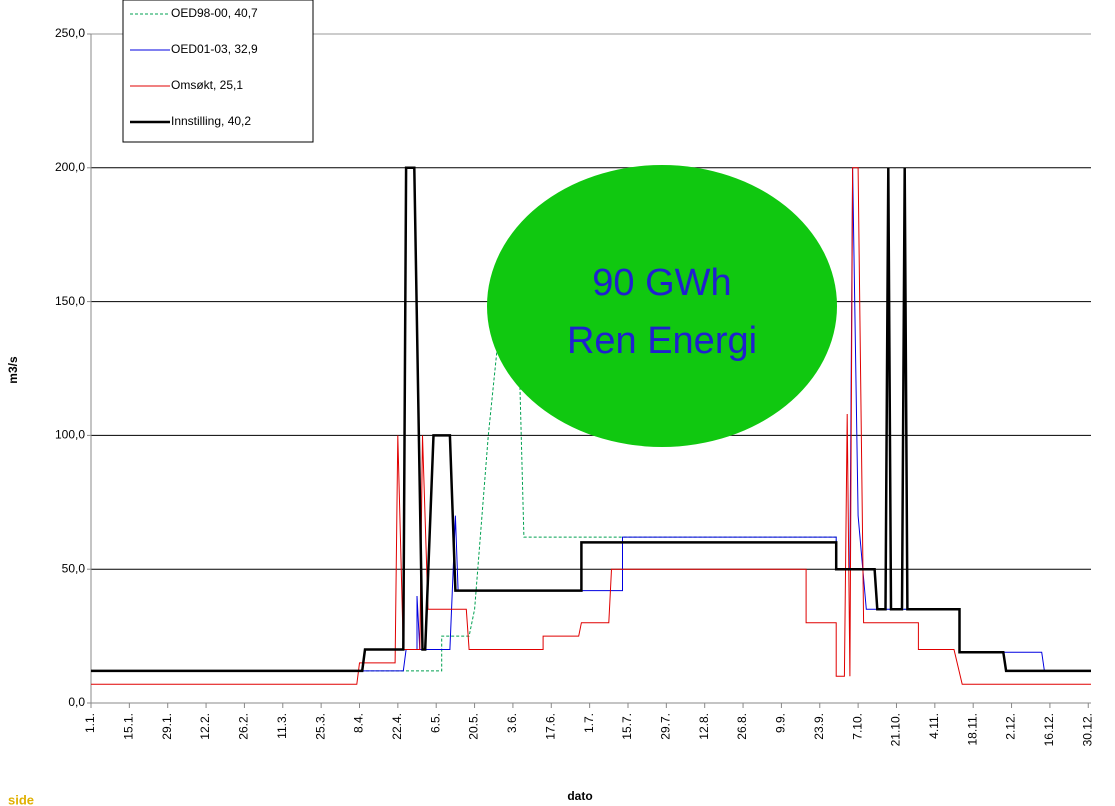 The height and width of the screenshot is (806, 1115). What do you see at coordinates (1087, 729) in the screenshot?
I see `x-tick-label: 30.12.` at bounding box center [1087, 729].